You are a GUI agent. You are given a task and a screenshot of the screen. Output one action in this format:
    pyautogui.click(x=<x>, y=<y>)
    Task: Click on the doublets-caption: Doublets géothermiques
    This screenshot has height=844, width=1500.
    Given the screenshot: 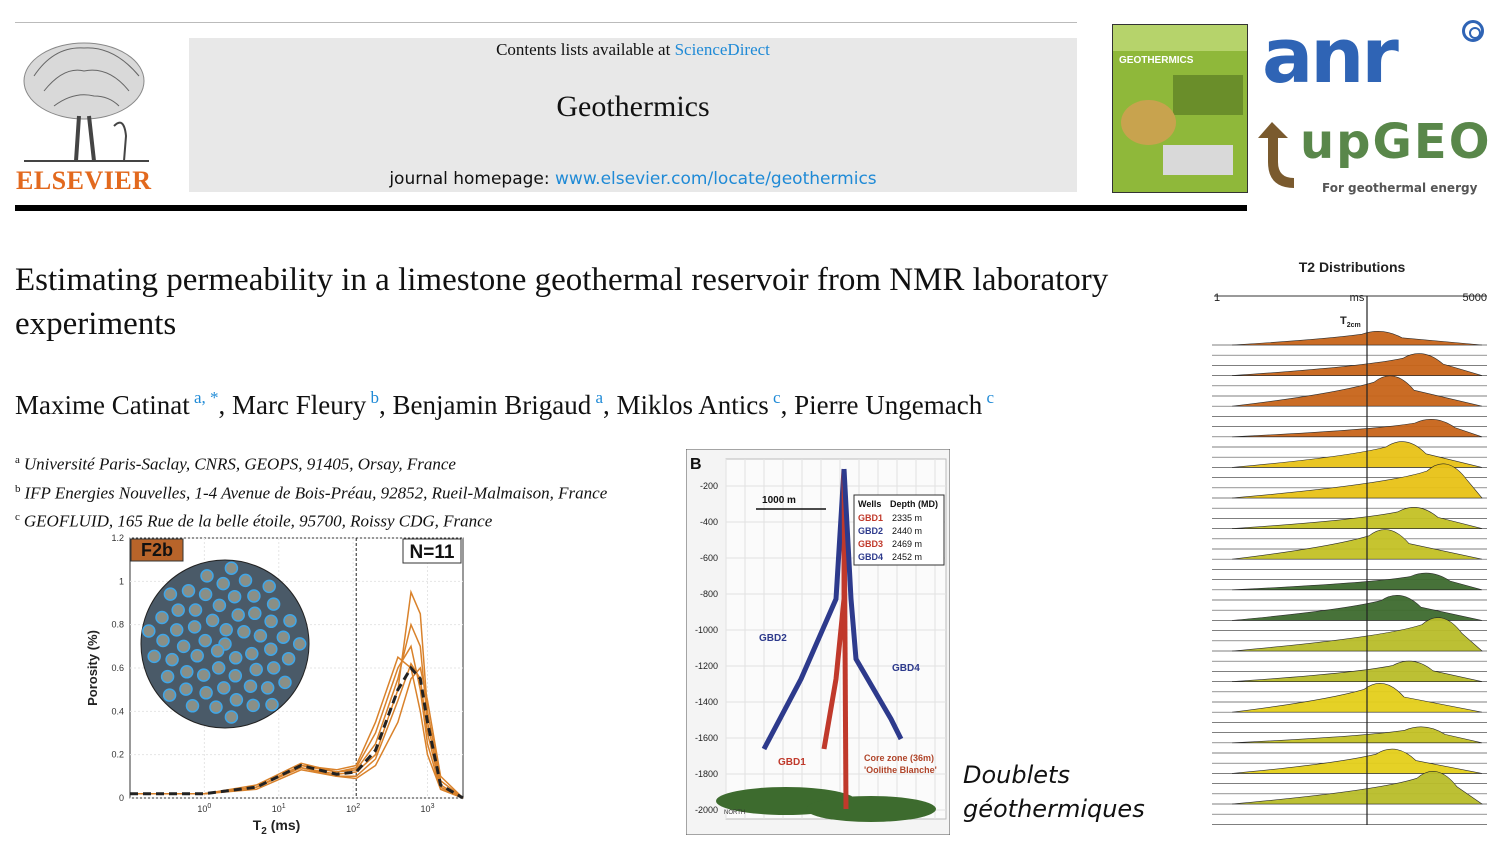 What is the action you would take?
    pyautogui.click(x=1054, y=792)
    